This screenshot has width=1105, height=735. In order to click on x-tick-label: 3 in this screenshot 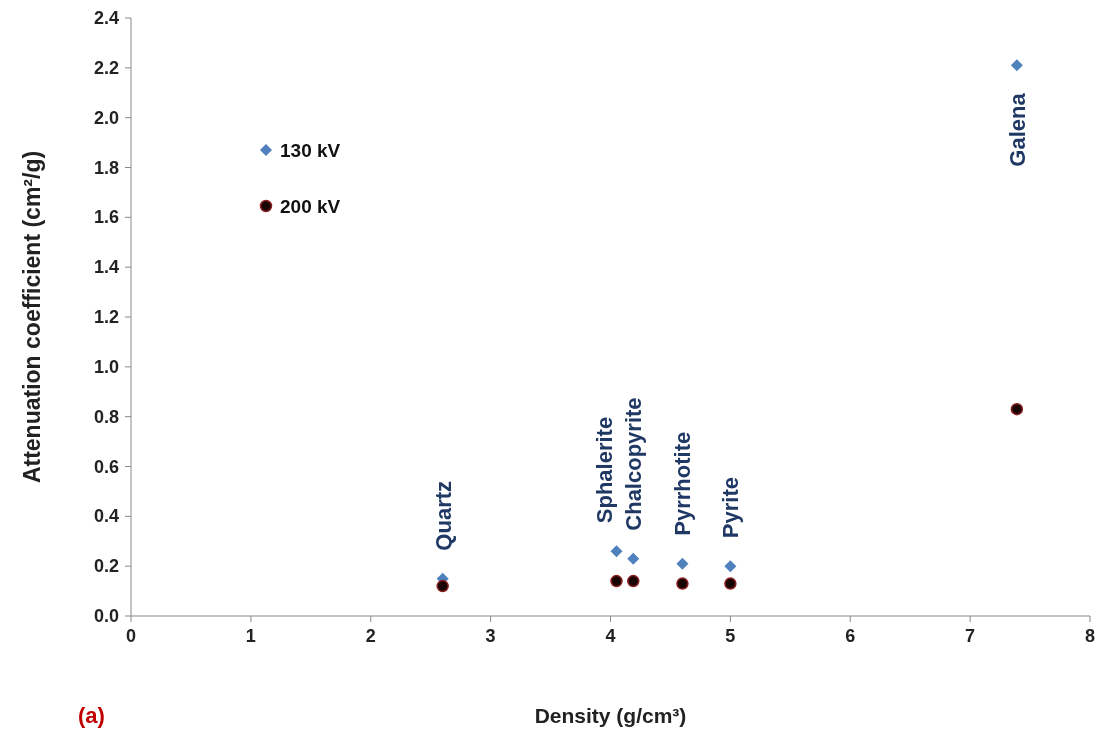, I will do `click(490, 636)`.